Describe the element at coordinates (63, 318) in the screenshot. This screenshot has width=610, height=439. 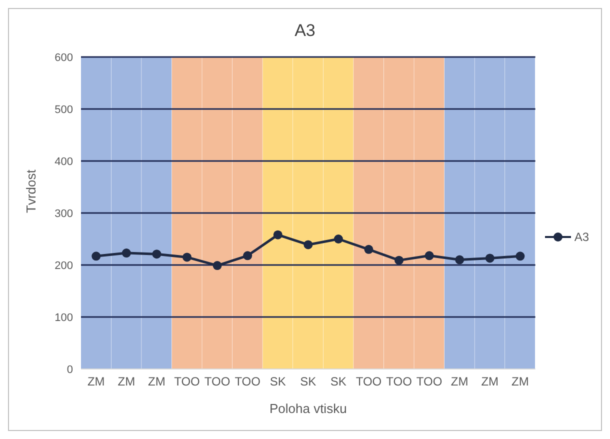
I see `y-tick-label: 100` at that location.